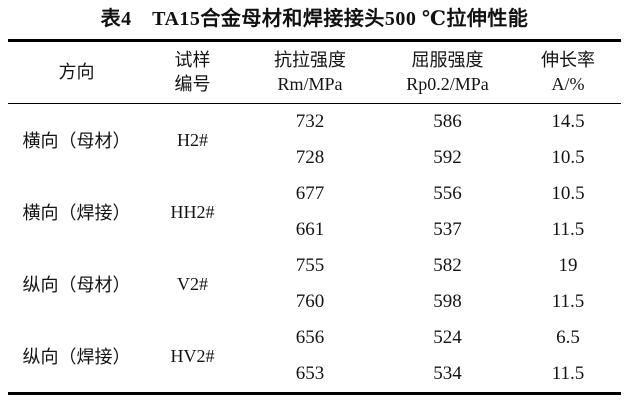  I want to click on rp-value: 534, so click(447, 373).